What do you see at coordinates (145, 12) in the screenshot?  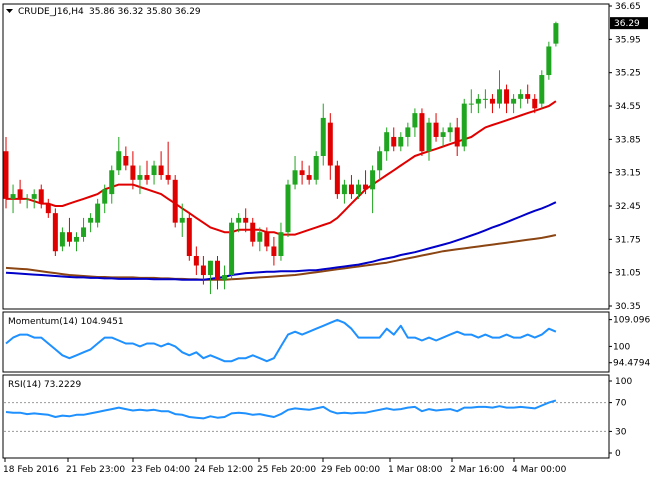 I see `ohlc-label: 35.86 36.32 35.80 36.29` at bounding box center [145, 12].